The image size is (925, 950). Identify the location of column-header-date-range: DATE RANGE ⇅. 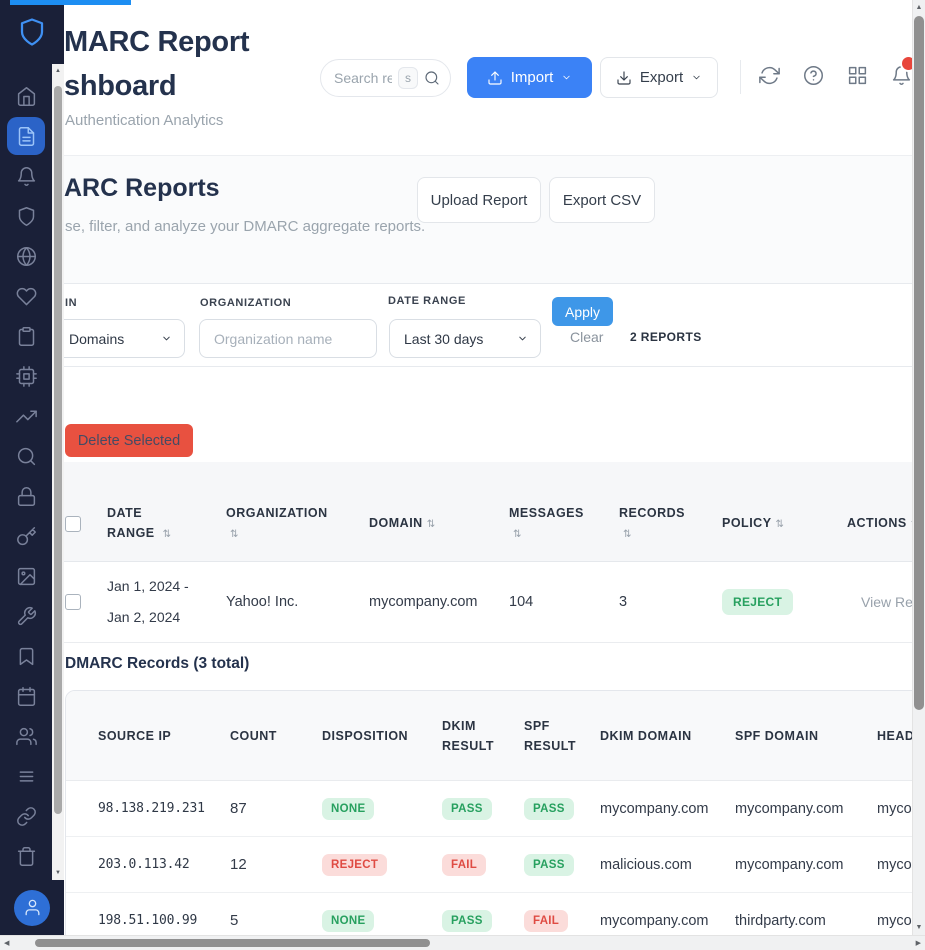
(139, 522).